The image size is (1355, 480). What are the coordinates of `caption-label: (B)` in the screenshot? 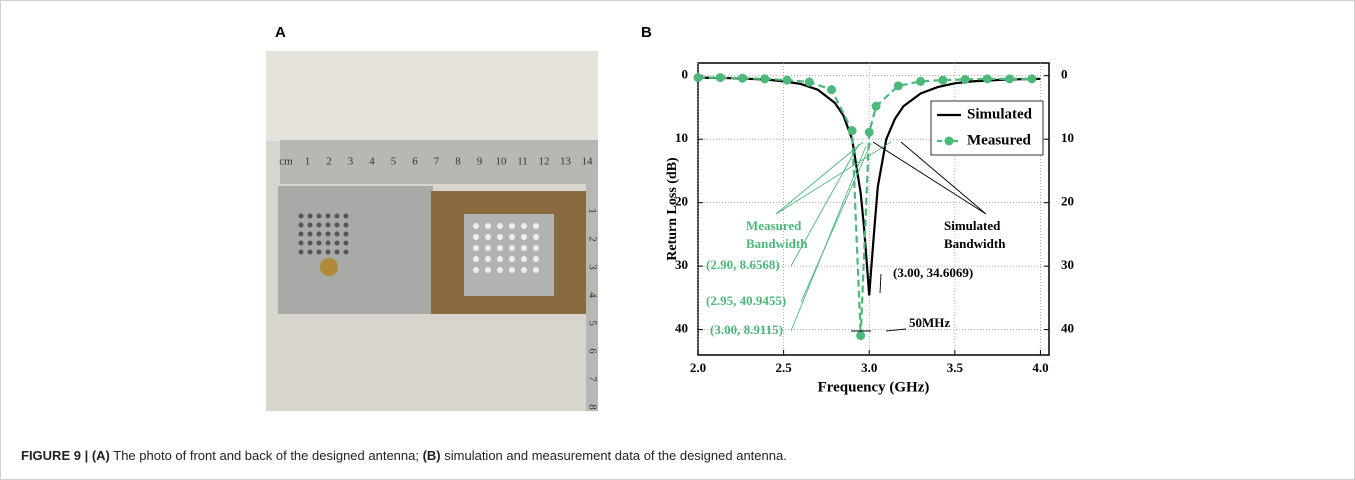 It's located at (431, 455).